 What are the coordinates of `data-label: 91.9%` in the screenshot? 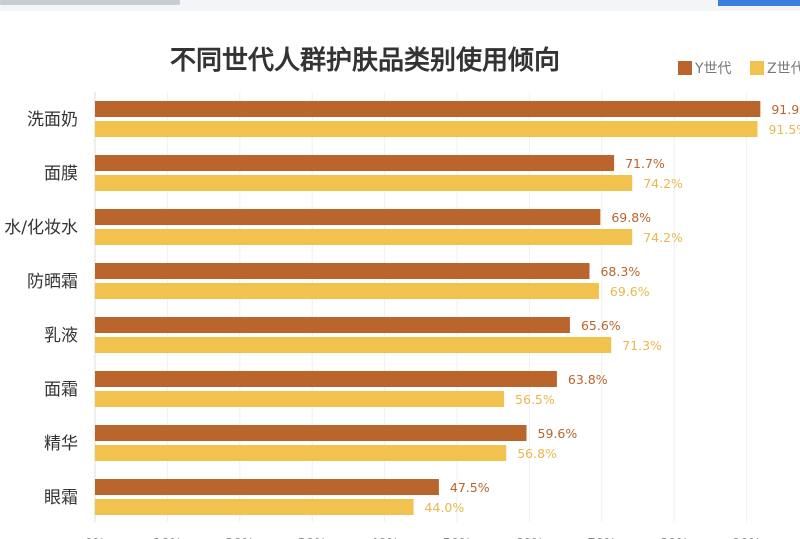 It's located at (785, 109).